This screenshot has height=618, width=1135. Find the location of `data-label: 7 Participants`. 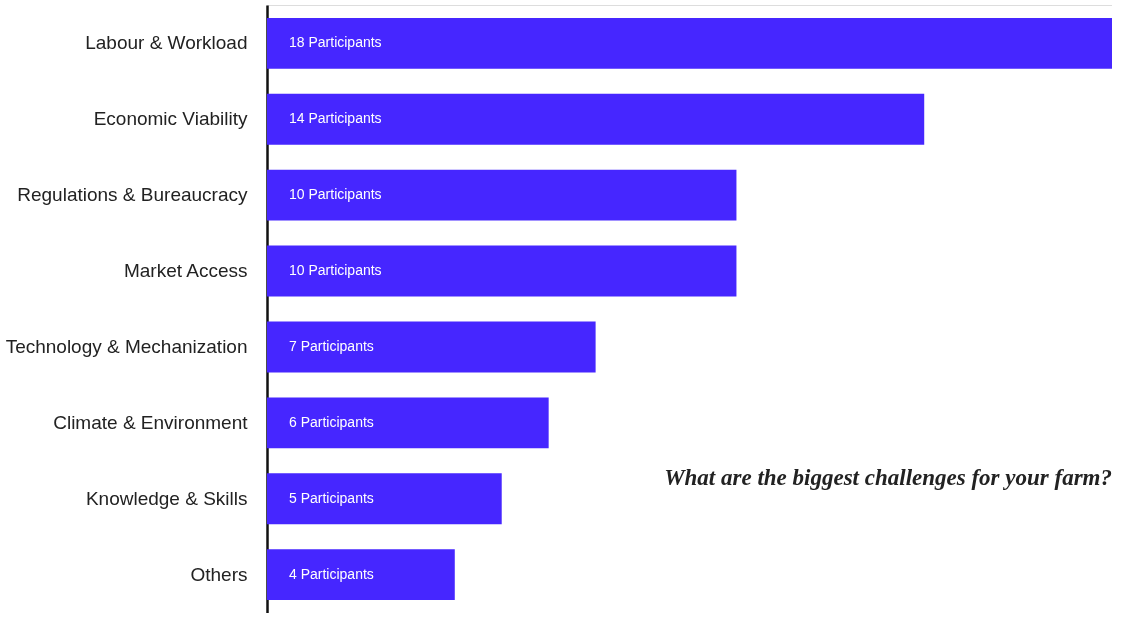

data-label: 7 Participants is located at coordinates (331, 345).